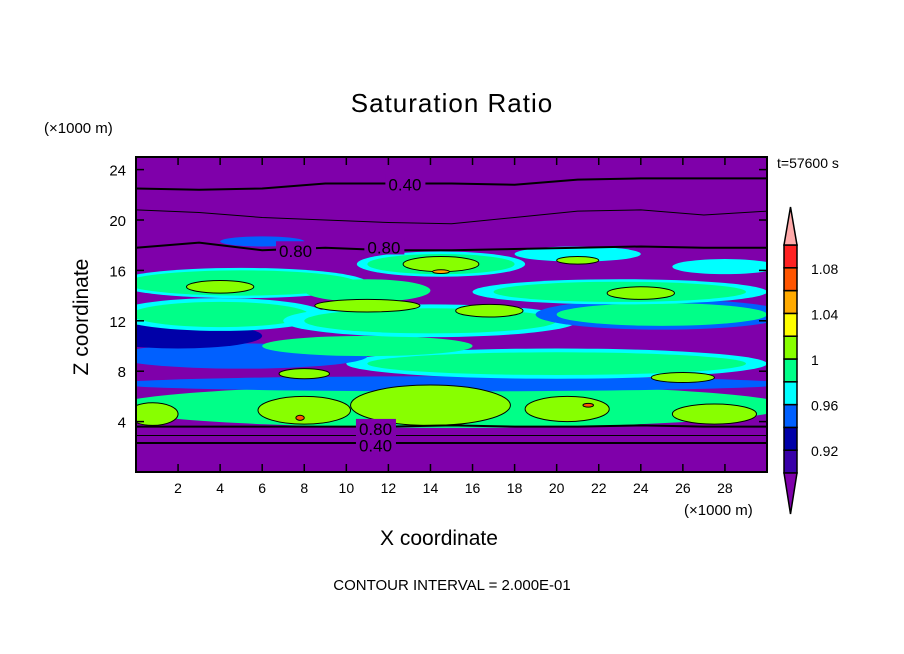  Describe the element at coordinates (473, 488) in the screenshot. I see `x-tick-label: 16` at that location.